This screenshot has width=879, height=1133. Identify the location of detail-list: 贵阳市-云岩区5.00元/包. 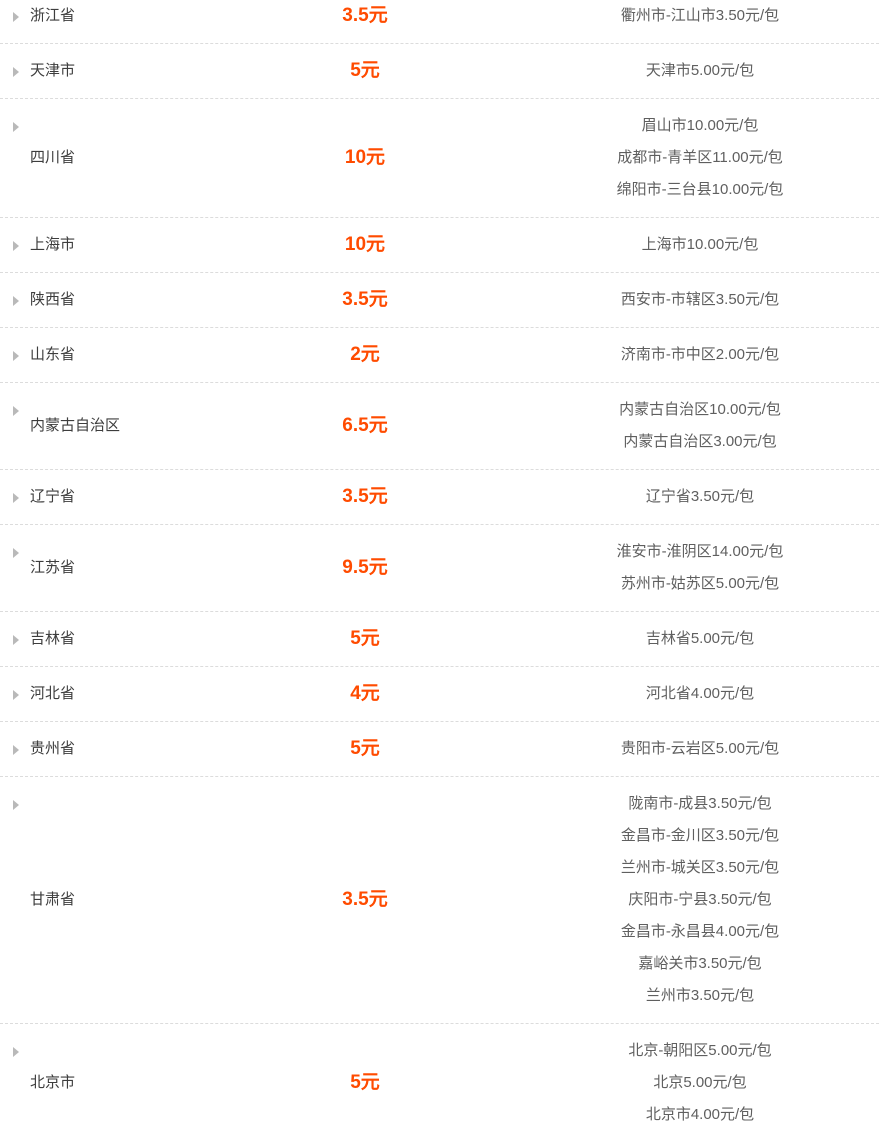
(654, 749).